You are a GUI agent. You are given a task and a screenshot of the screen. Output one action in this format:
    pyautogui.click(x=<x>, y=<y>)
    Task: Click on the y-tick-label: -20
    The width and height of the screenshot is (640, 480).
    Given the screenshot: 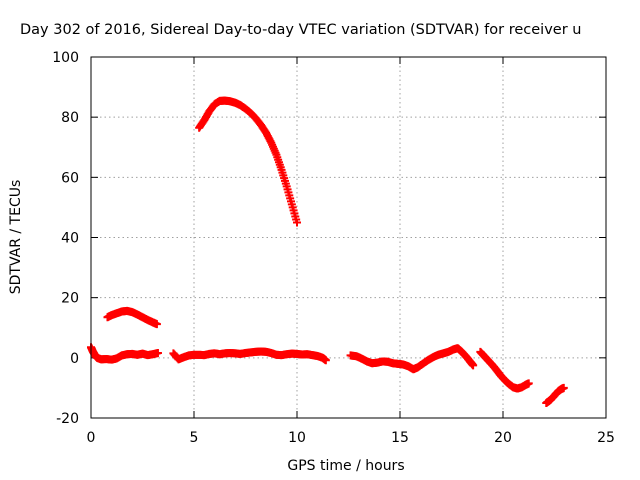 What is the action you would take?
    pyautogui.click(x=67, y=419)
    